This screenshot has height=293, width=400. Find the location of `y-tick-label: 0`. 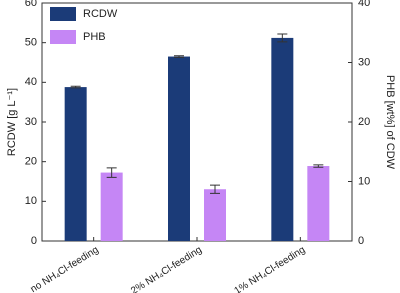

y-tick-label: 0 is located at coordinates (34, 241).